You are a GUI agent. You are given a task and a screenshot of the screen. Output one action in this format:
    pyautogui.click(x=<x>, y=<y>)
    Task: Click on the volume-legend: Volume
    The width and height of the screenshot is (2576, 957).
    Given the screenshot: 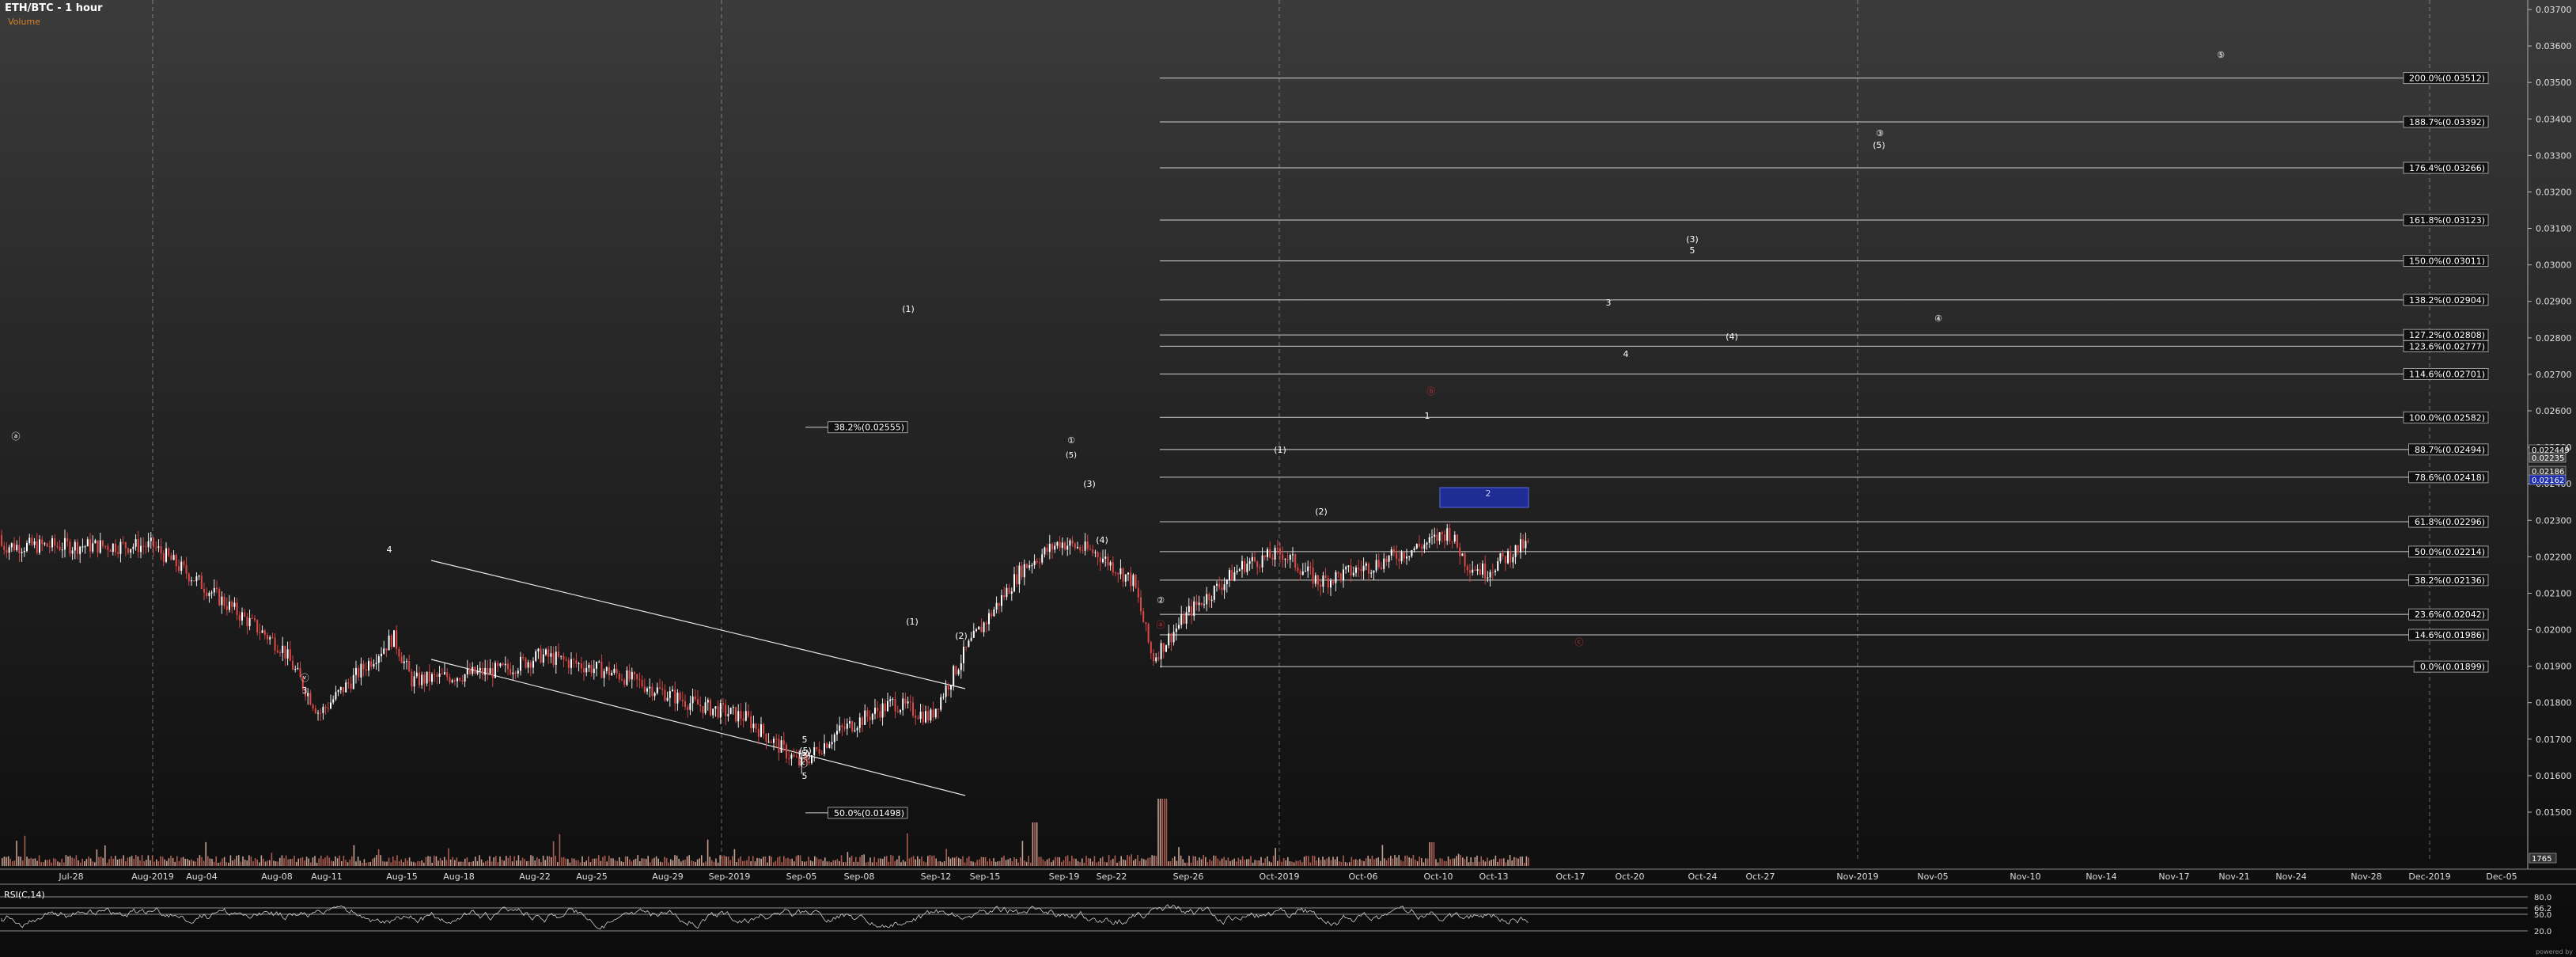 What is the action you would take?
    pyautogui.click(x=24, y=22)
    